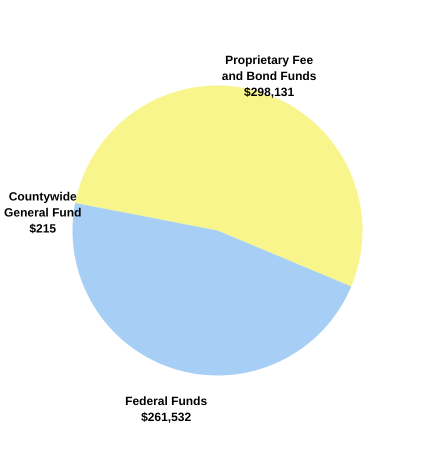 The height and width of the screenshot is (461, 435). I want to click on slice-label: Proprietary Fee and Bond Funds, so click(269, 68).